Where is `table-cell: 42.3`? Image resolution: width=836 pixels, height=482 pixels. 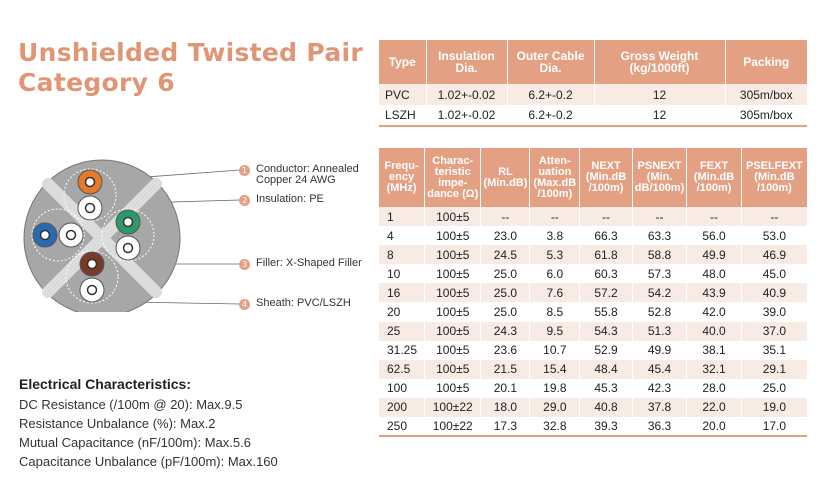
table-cell: 42.3 is located at coordinates (659, 388).